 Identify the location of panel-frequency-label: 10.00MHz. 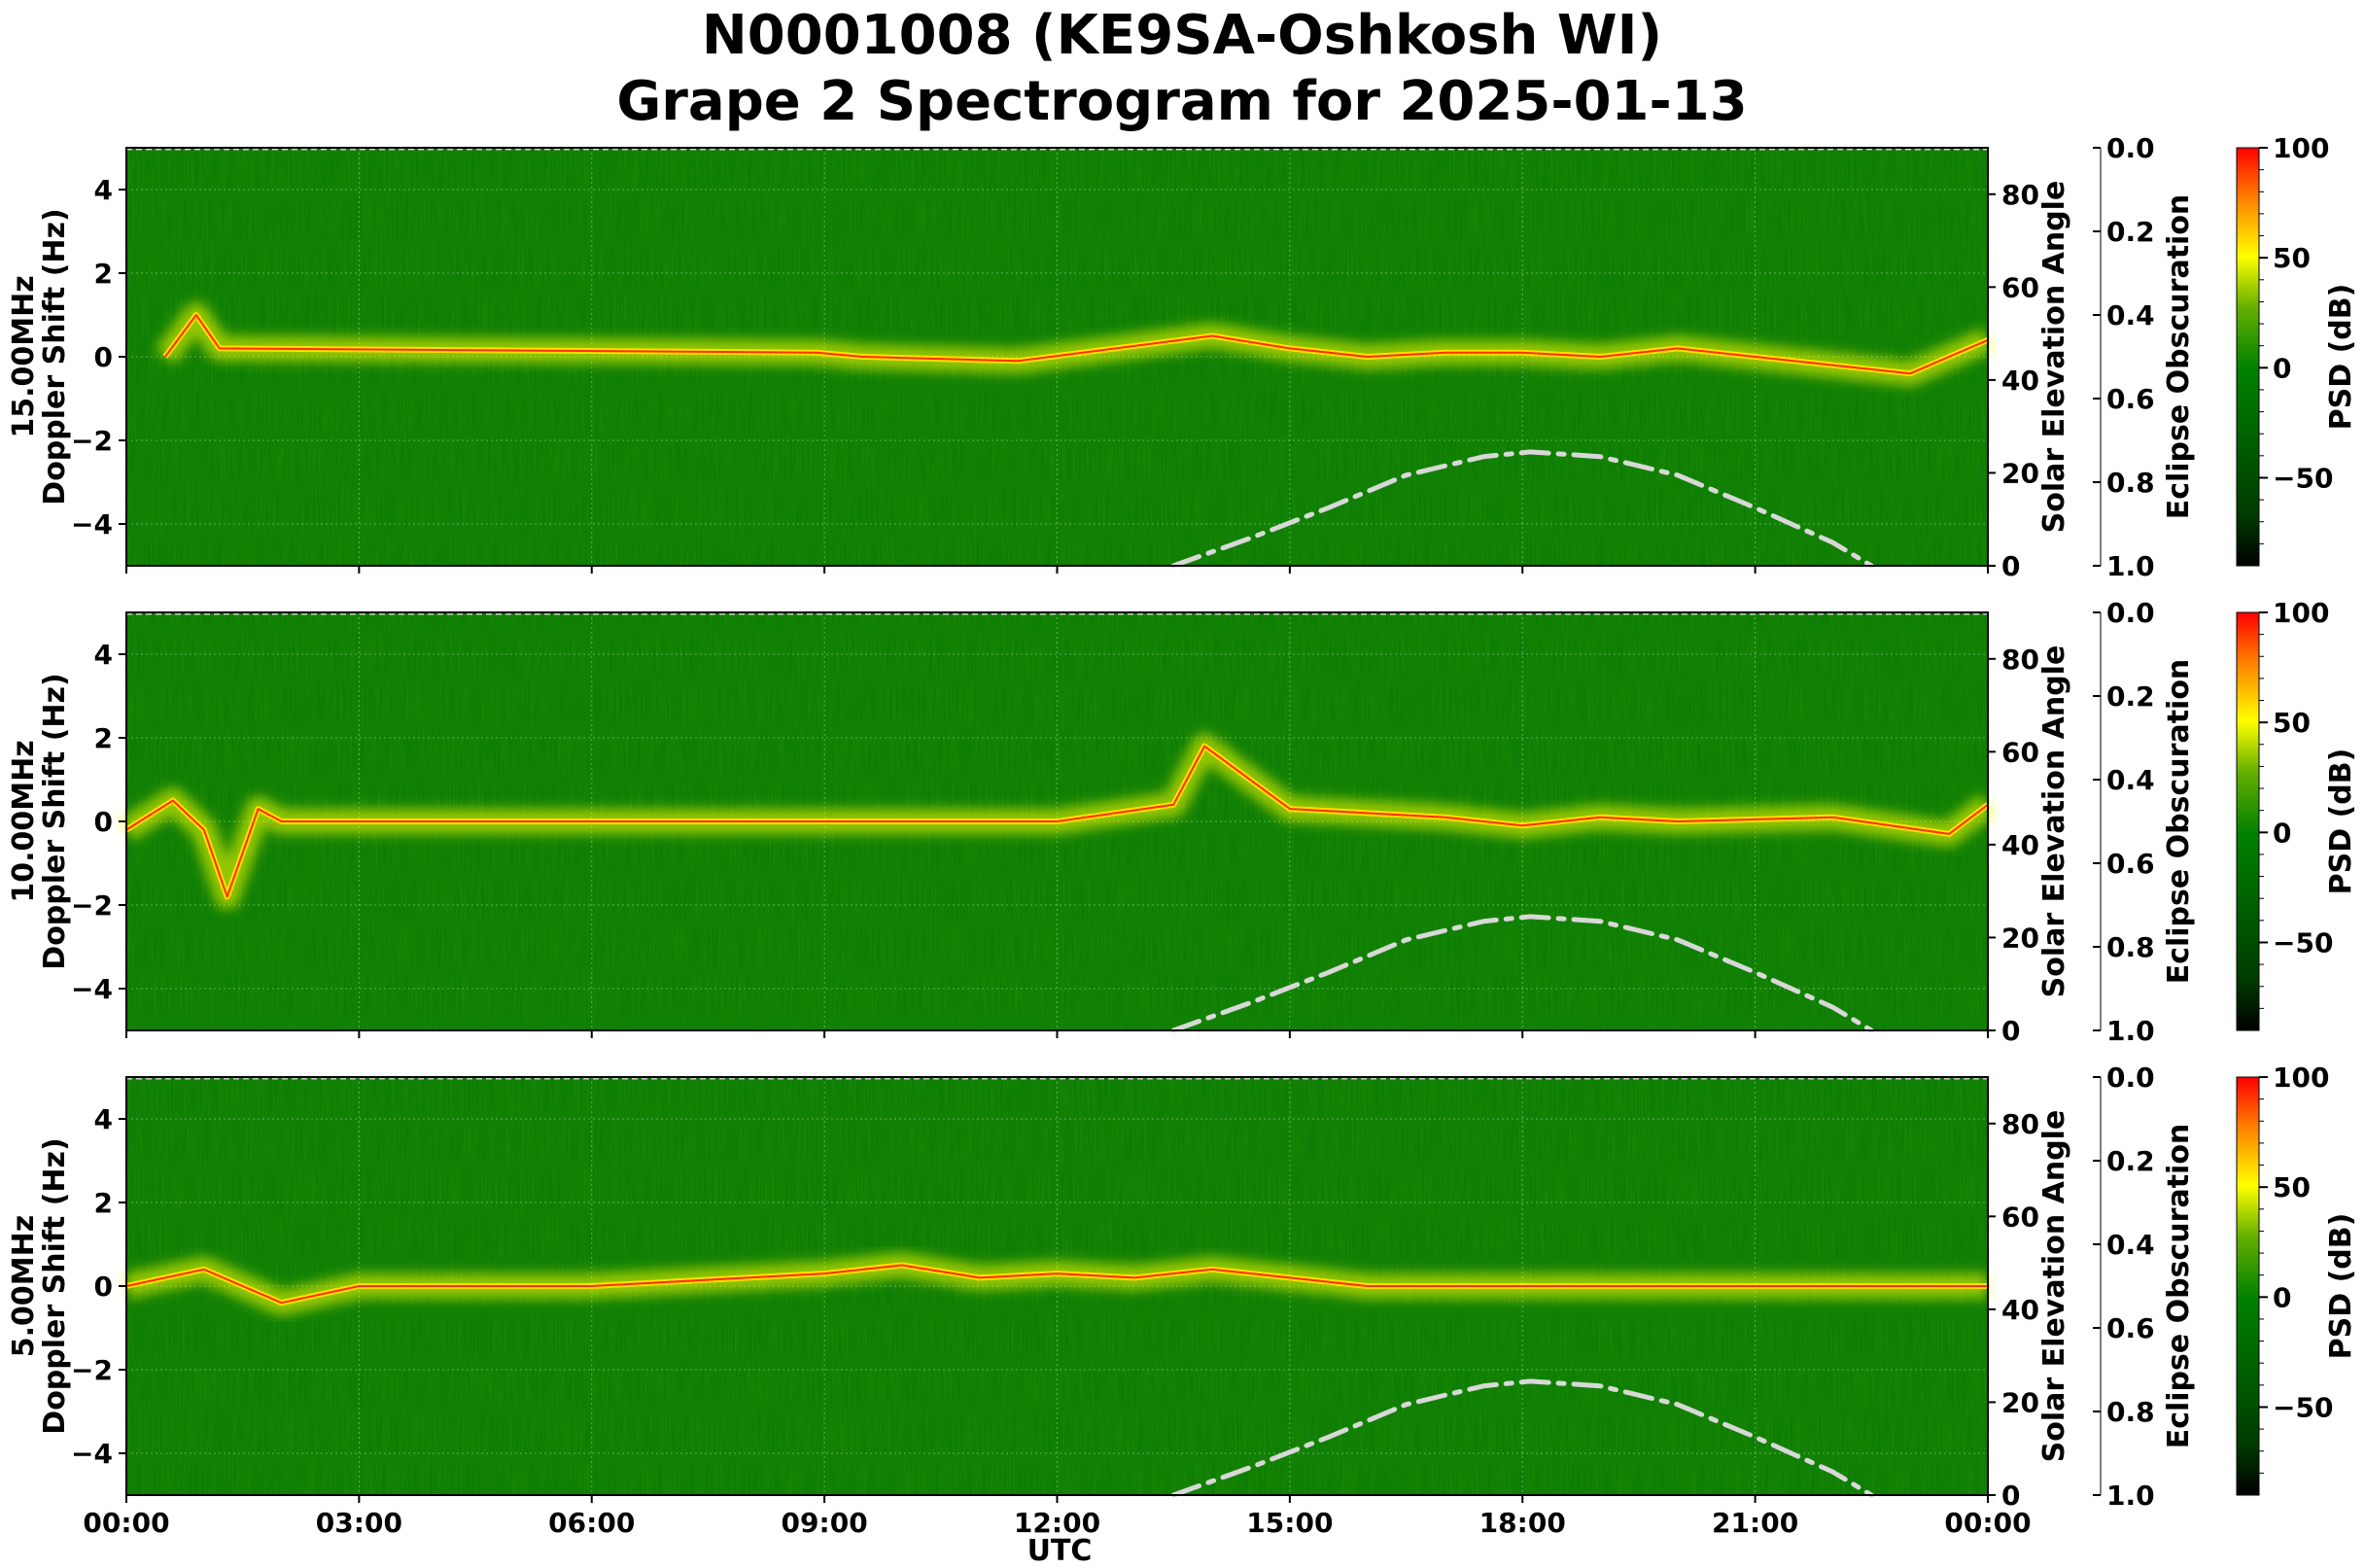
(24, 821).